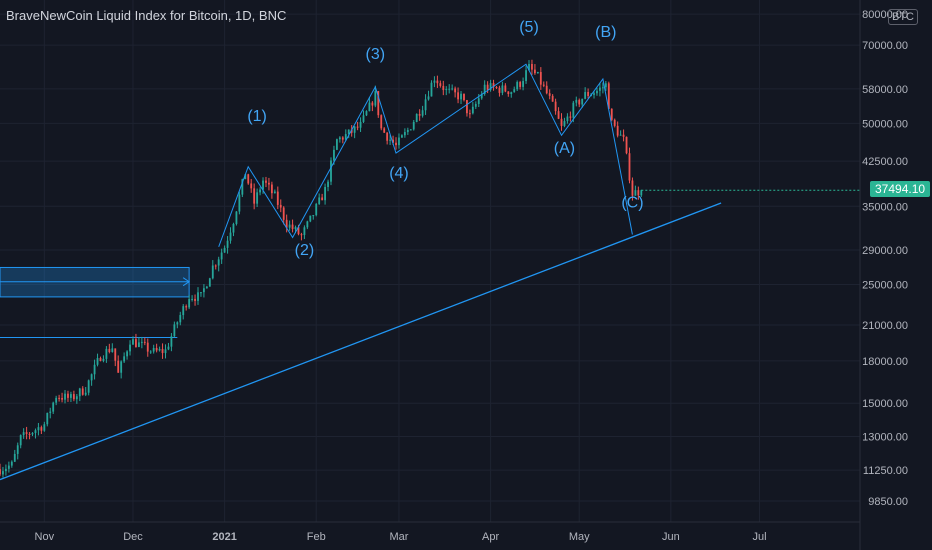 This screenshot has height=550, width=932. Describe the element at coordinates (885, 207) in the screenshot. I see `y-tick-label: 35000.00` at that location.